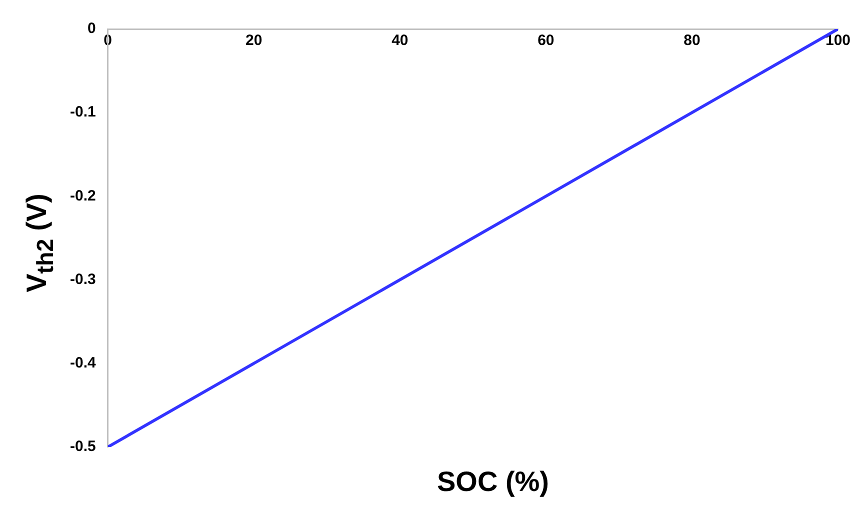 The width and height of the screenshot is (867, 509). Describe the element at coordinates (83, 279) in the screenshot. I see `y-tick-label: -0.3` at that location.